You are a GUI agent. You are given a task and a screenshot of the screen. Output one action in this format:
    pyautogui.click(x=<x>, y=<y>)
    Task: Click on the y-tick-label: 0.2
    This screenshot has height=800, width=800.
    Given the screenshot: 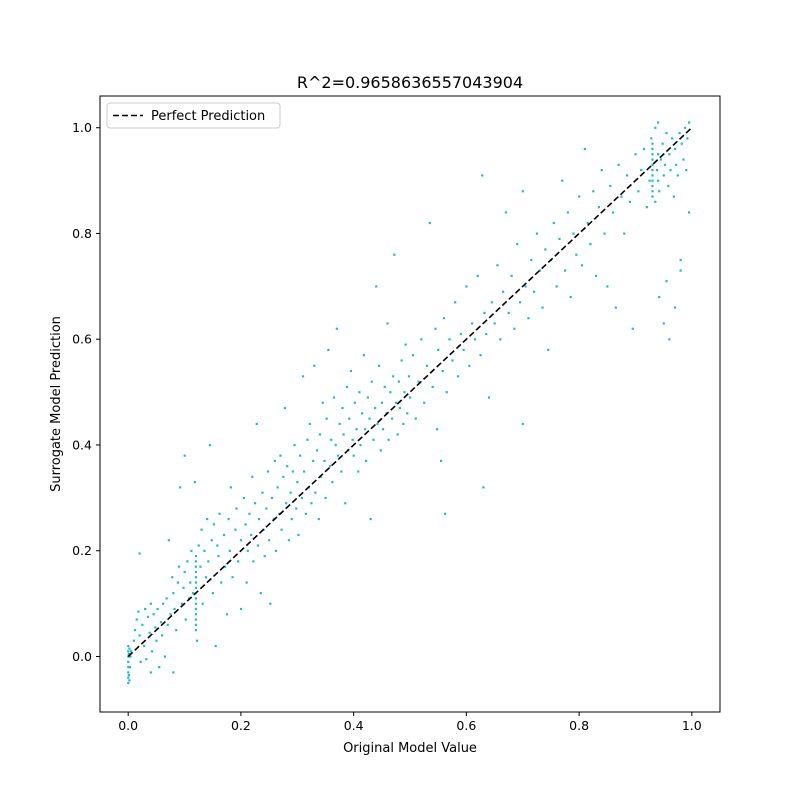 What is the action you would take?
    pyautogui.click(x=82, y=550)
    